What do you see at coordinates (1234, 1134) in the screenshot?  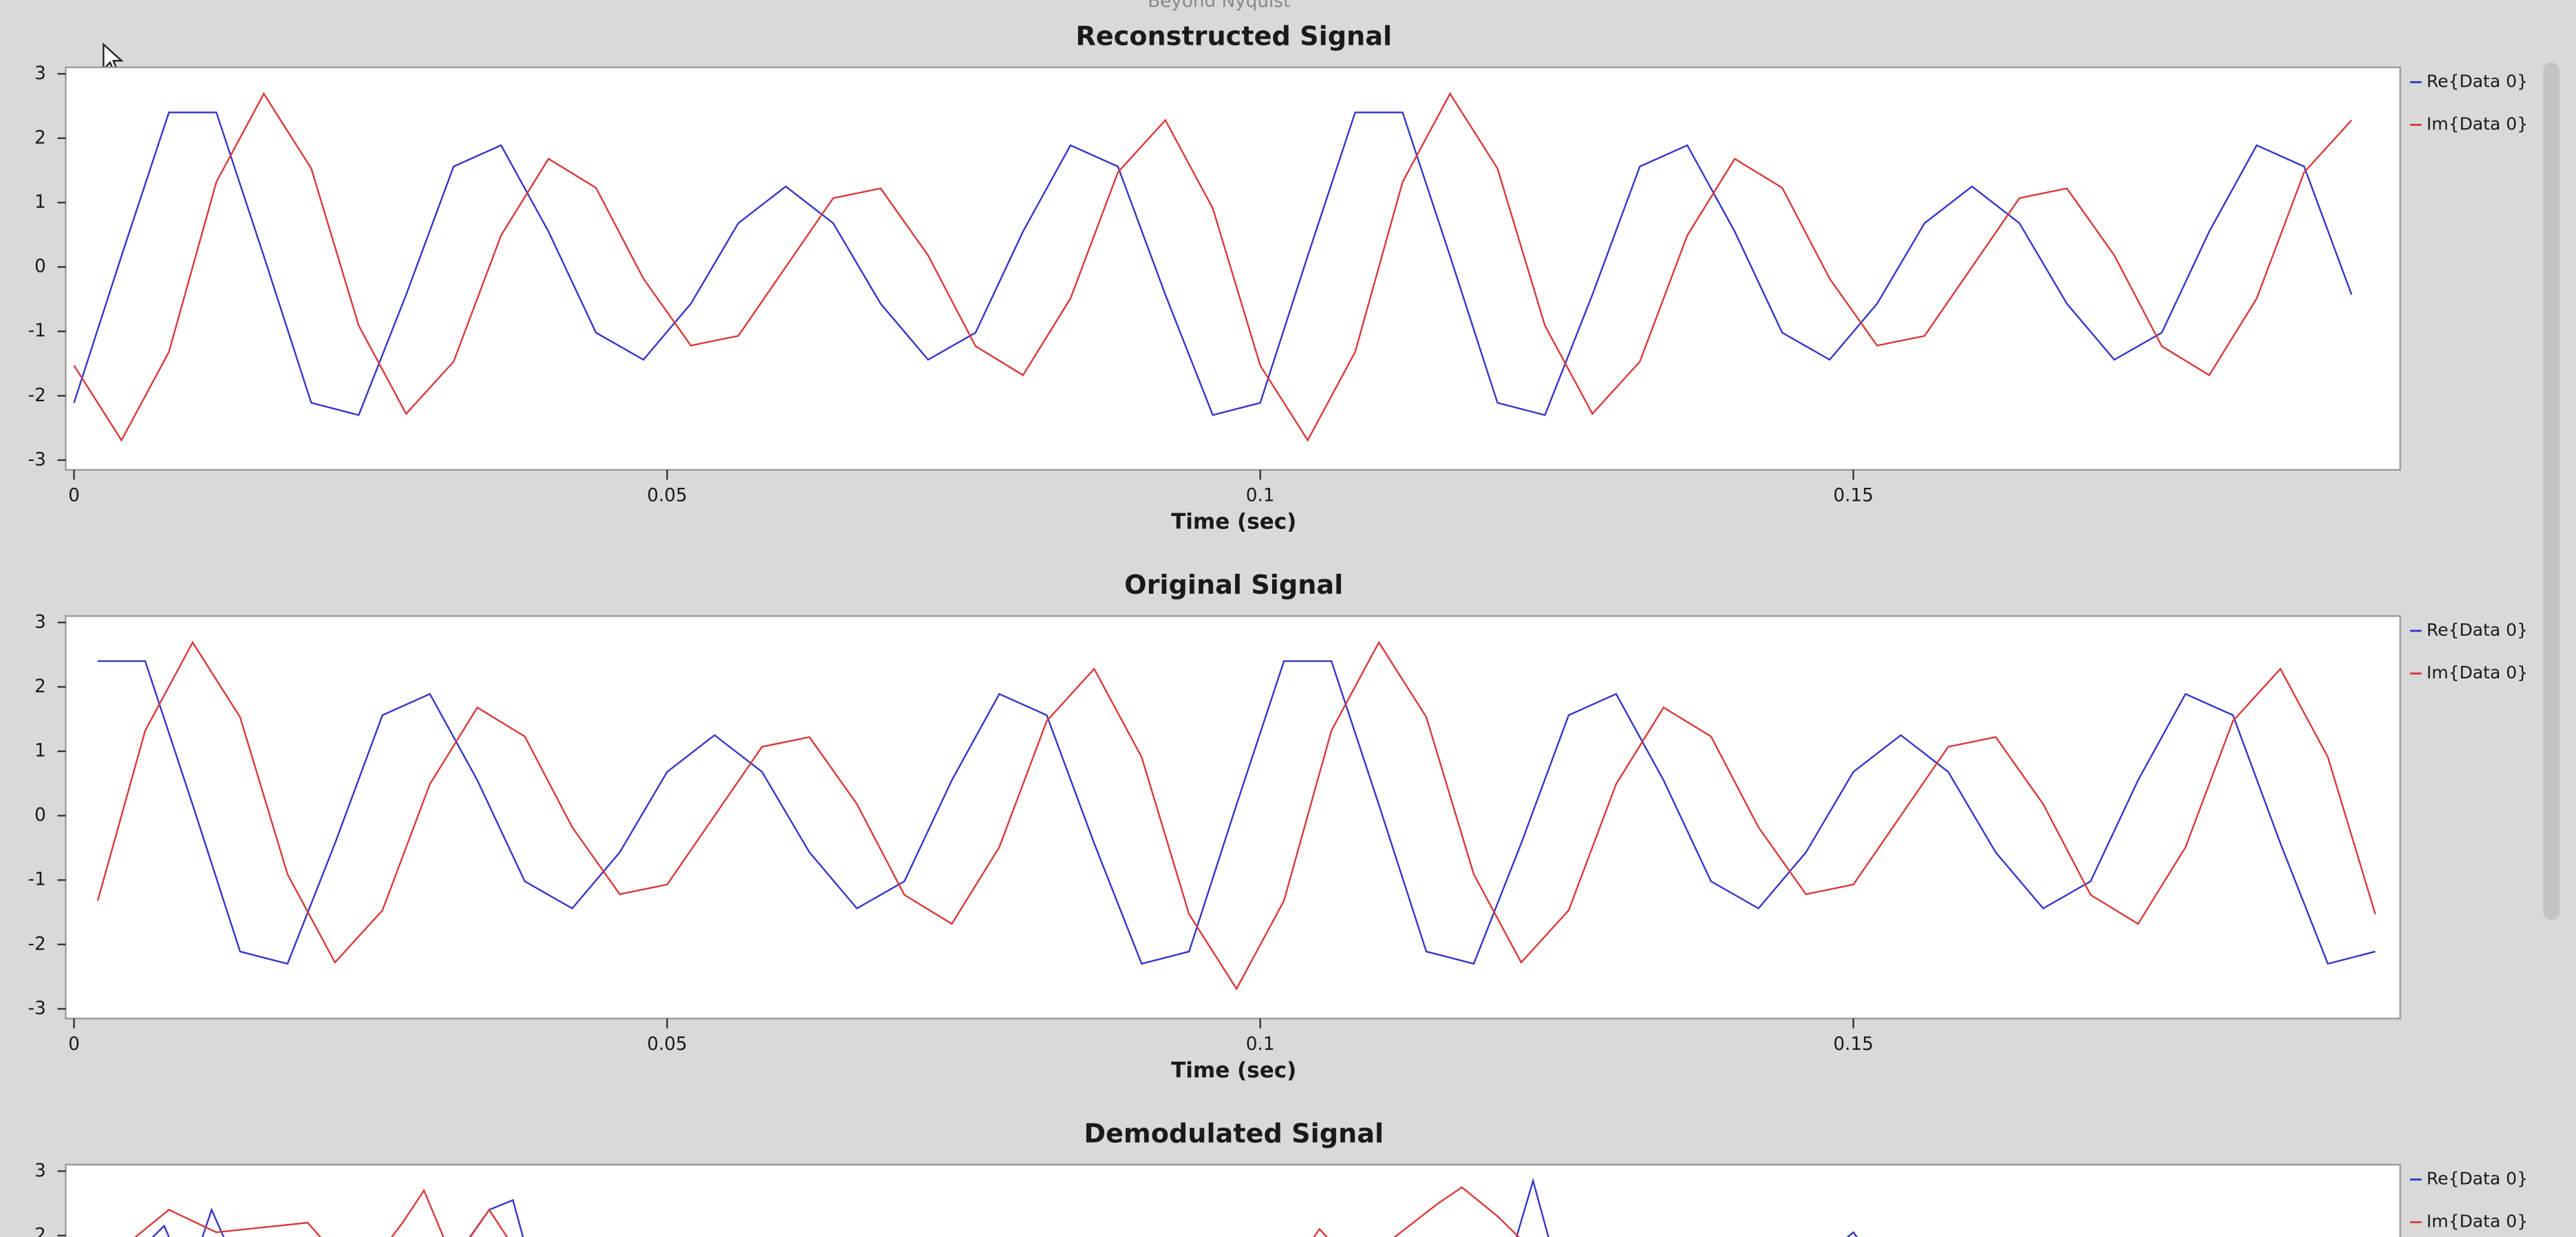 I see `chart-title: Demodulated Signal` at bounding box center [1234, 1134].